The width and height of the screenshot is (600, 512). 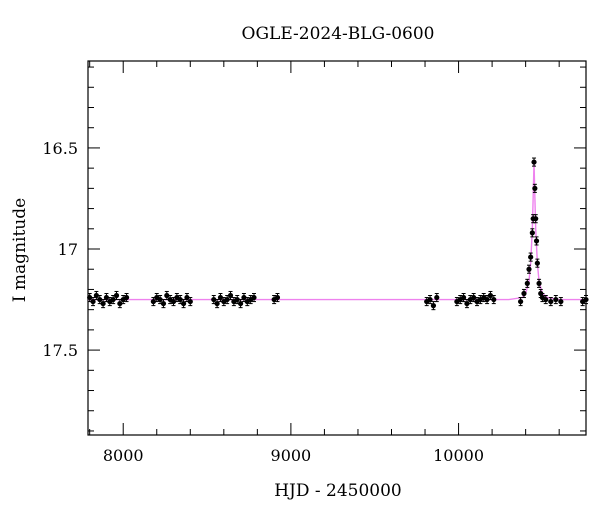 What do you see at coordinates (338, 491) in the screenshot?
I see `x-axis-label: HJD - 2450000` at bounding box center [338, 491].